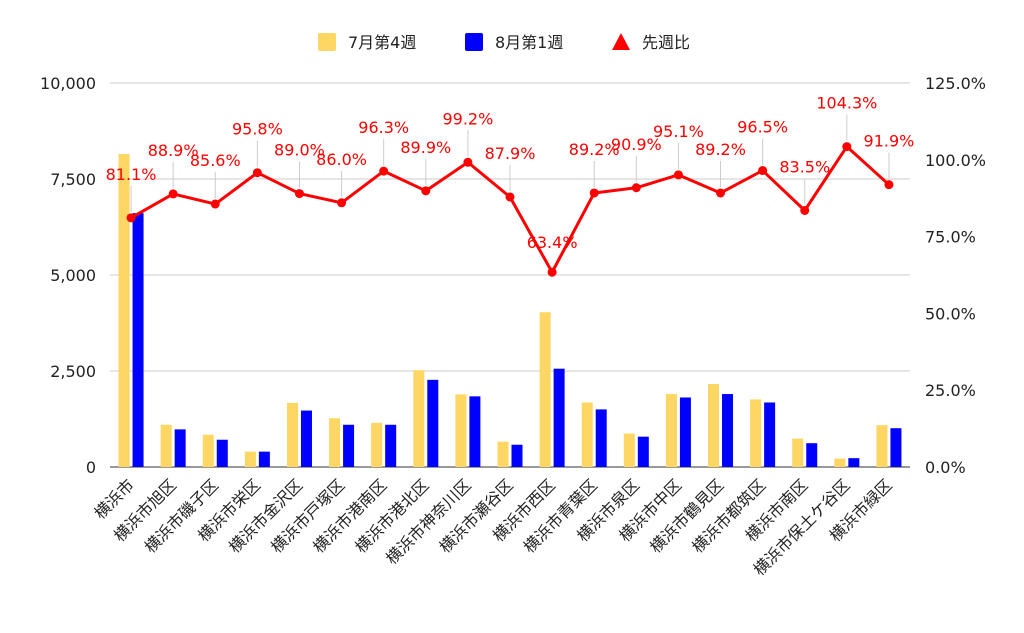 The image size is (1024, 633). Describe the element at coordinates (636, 144) in the screenshot. I see `ratio-data-label: 90.9%` at that location.